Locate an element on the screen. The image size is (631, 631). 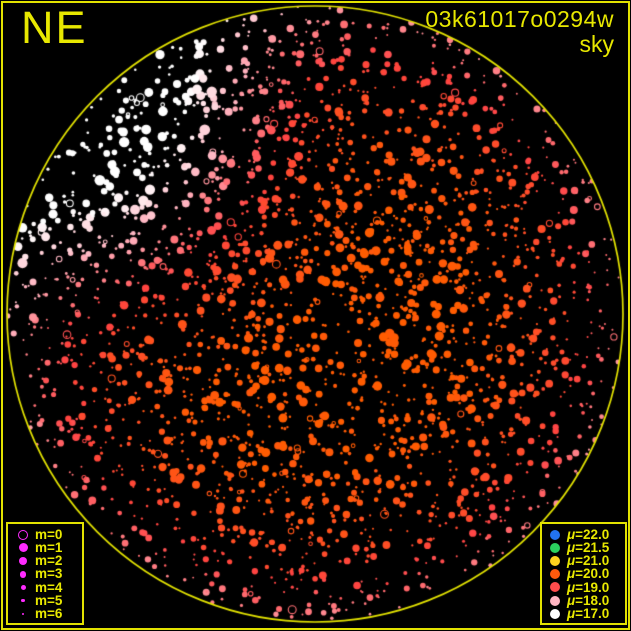
color-legend-row: μ=19.0 is located at coordinates (584, 587).